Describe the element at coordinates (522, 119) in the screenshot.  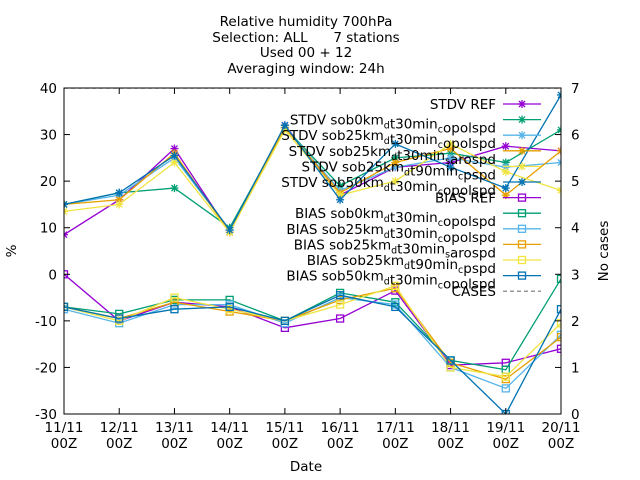
I see `legend-entry-1-sample-marker` at that location.